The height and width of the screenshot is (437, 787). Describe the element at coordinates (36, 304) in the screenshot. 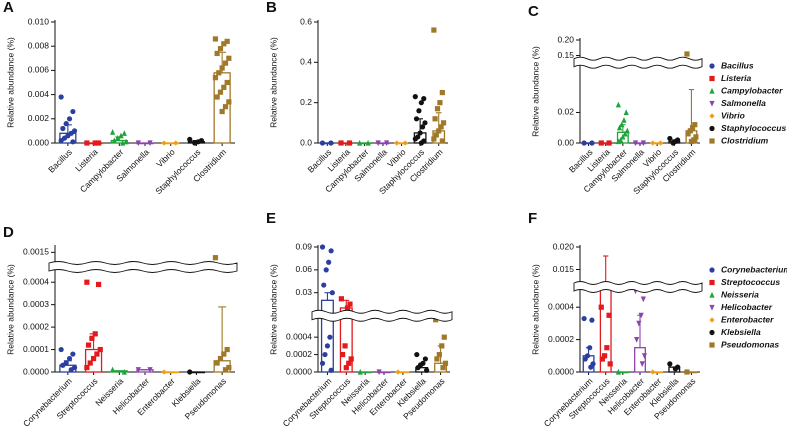

I see `y-tick-label: 0.0003` at that location.